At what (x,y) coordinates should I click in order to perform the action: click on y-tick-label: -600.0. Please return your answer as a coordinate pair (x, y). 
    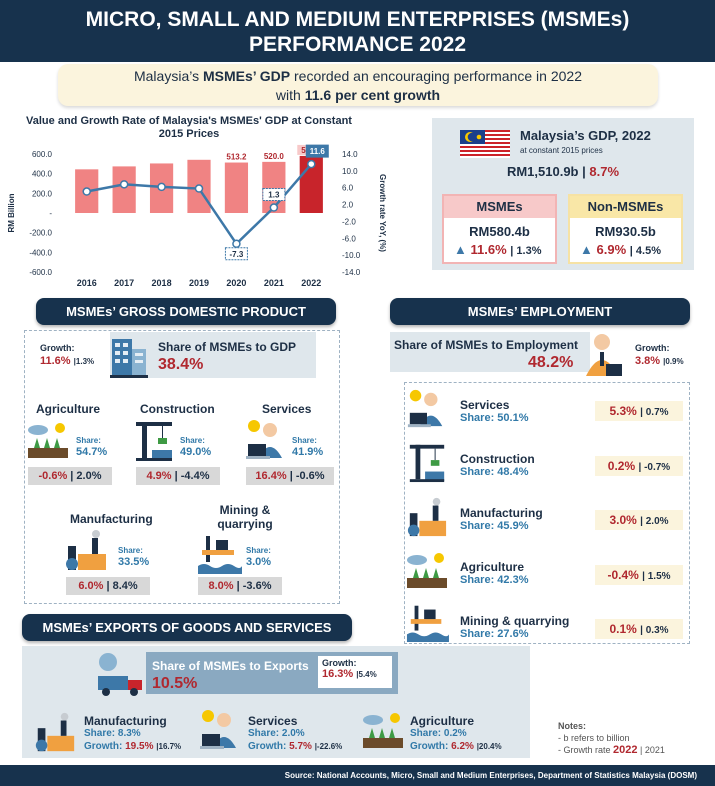
    Looking at the image, I should click on (40, 272).